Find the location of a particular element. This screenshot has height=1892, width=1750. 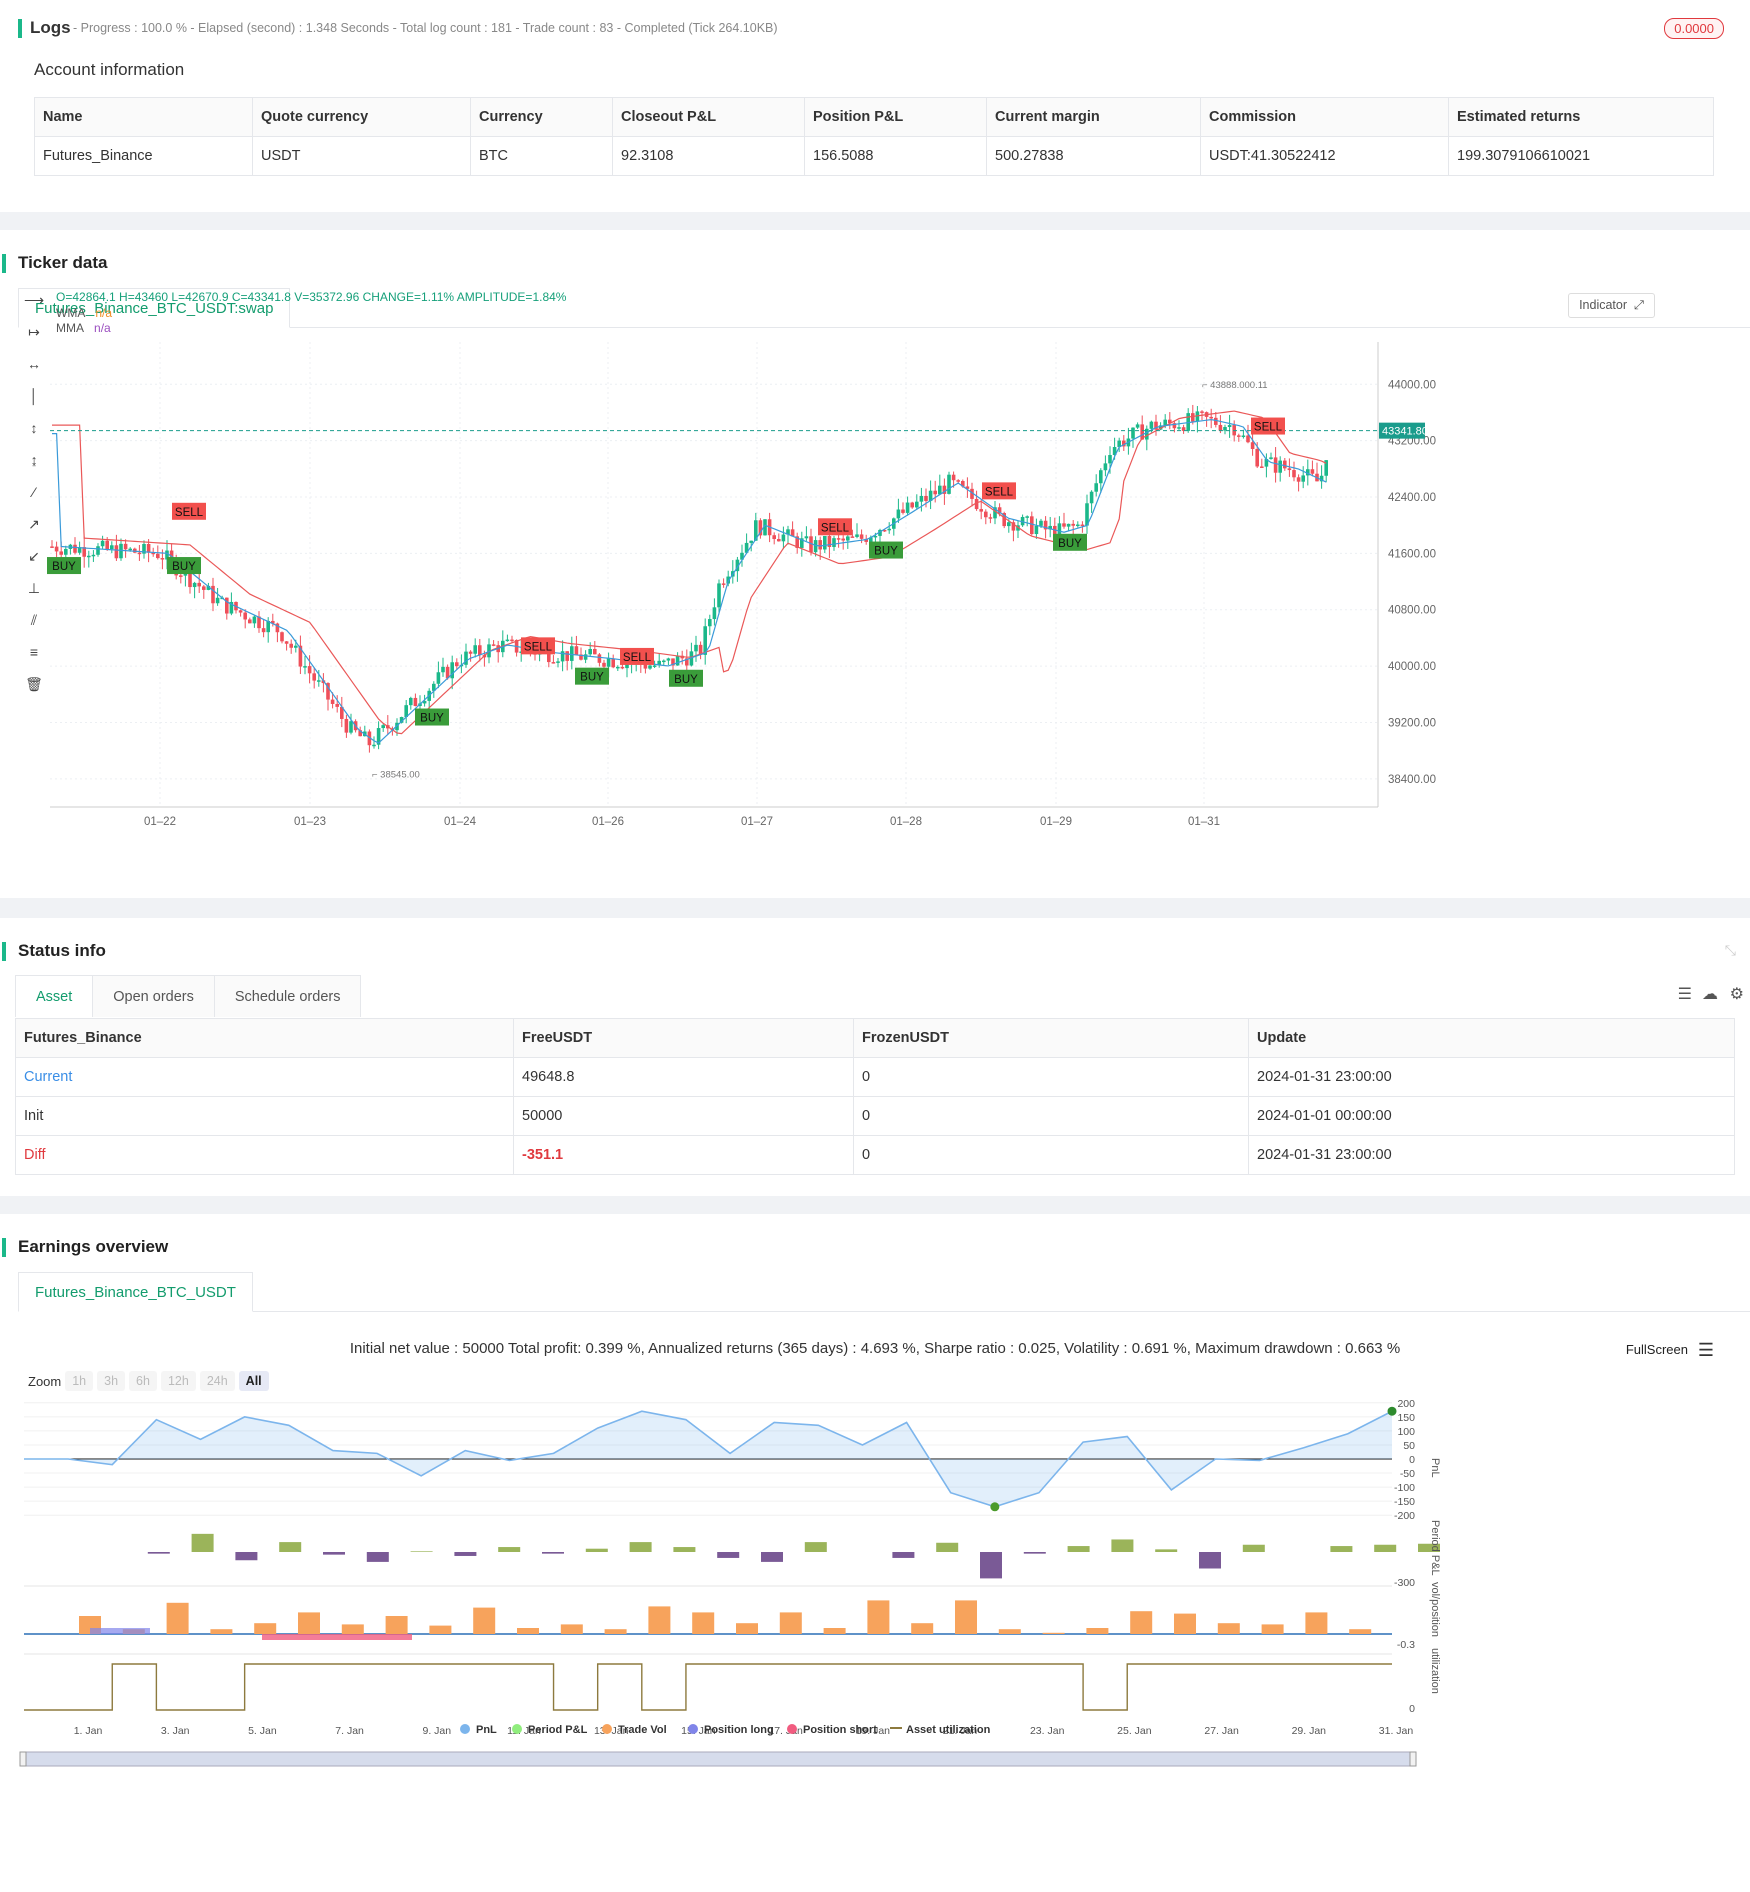

zoom-24h-button: 24h is located at coordinates (217, 1381).